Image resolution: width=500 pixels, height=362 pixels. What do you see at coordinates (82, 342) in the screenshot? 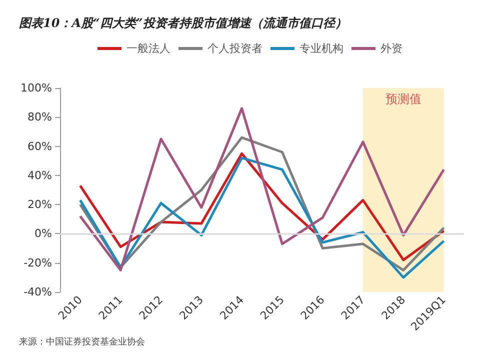
I see `source-note: 来源：中国证券投资基金业协会` at bounding box center [82, 342].